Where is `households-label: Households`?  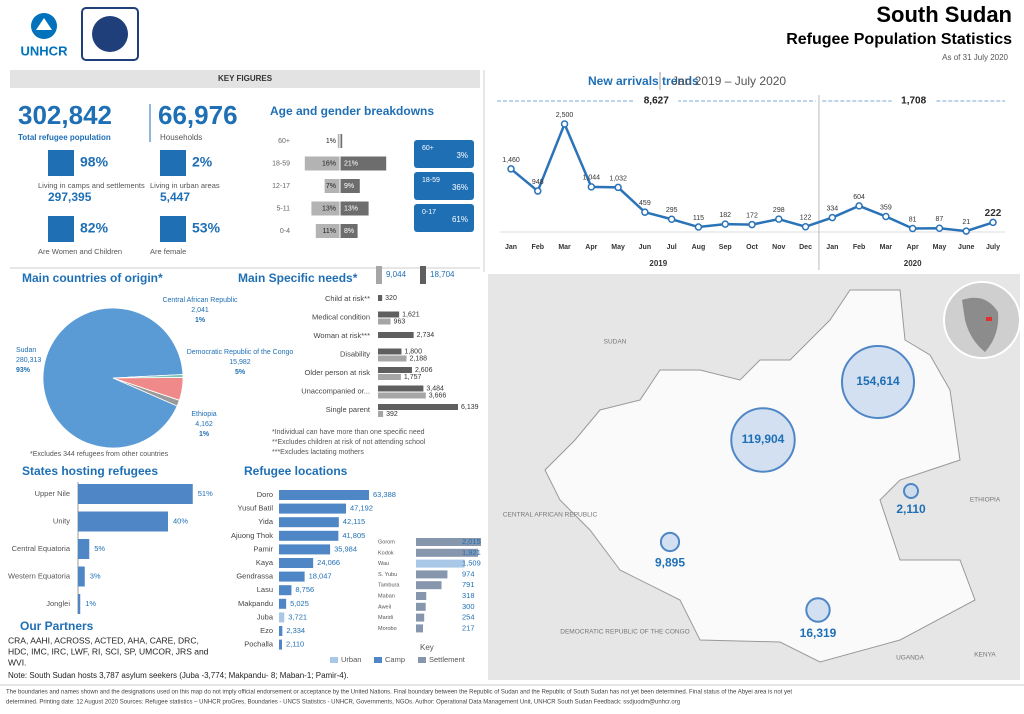
households-label: Households is located at coordinates (181, 137).